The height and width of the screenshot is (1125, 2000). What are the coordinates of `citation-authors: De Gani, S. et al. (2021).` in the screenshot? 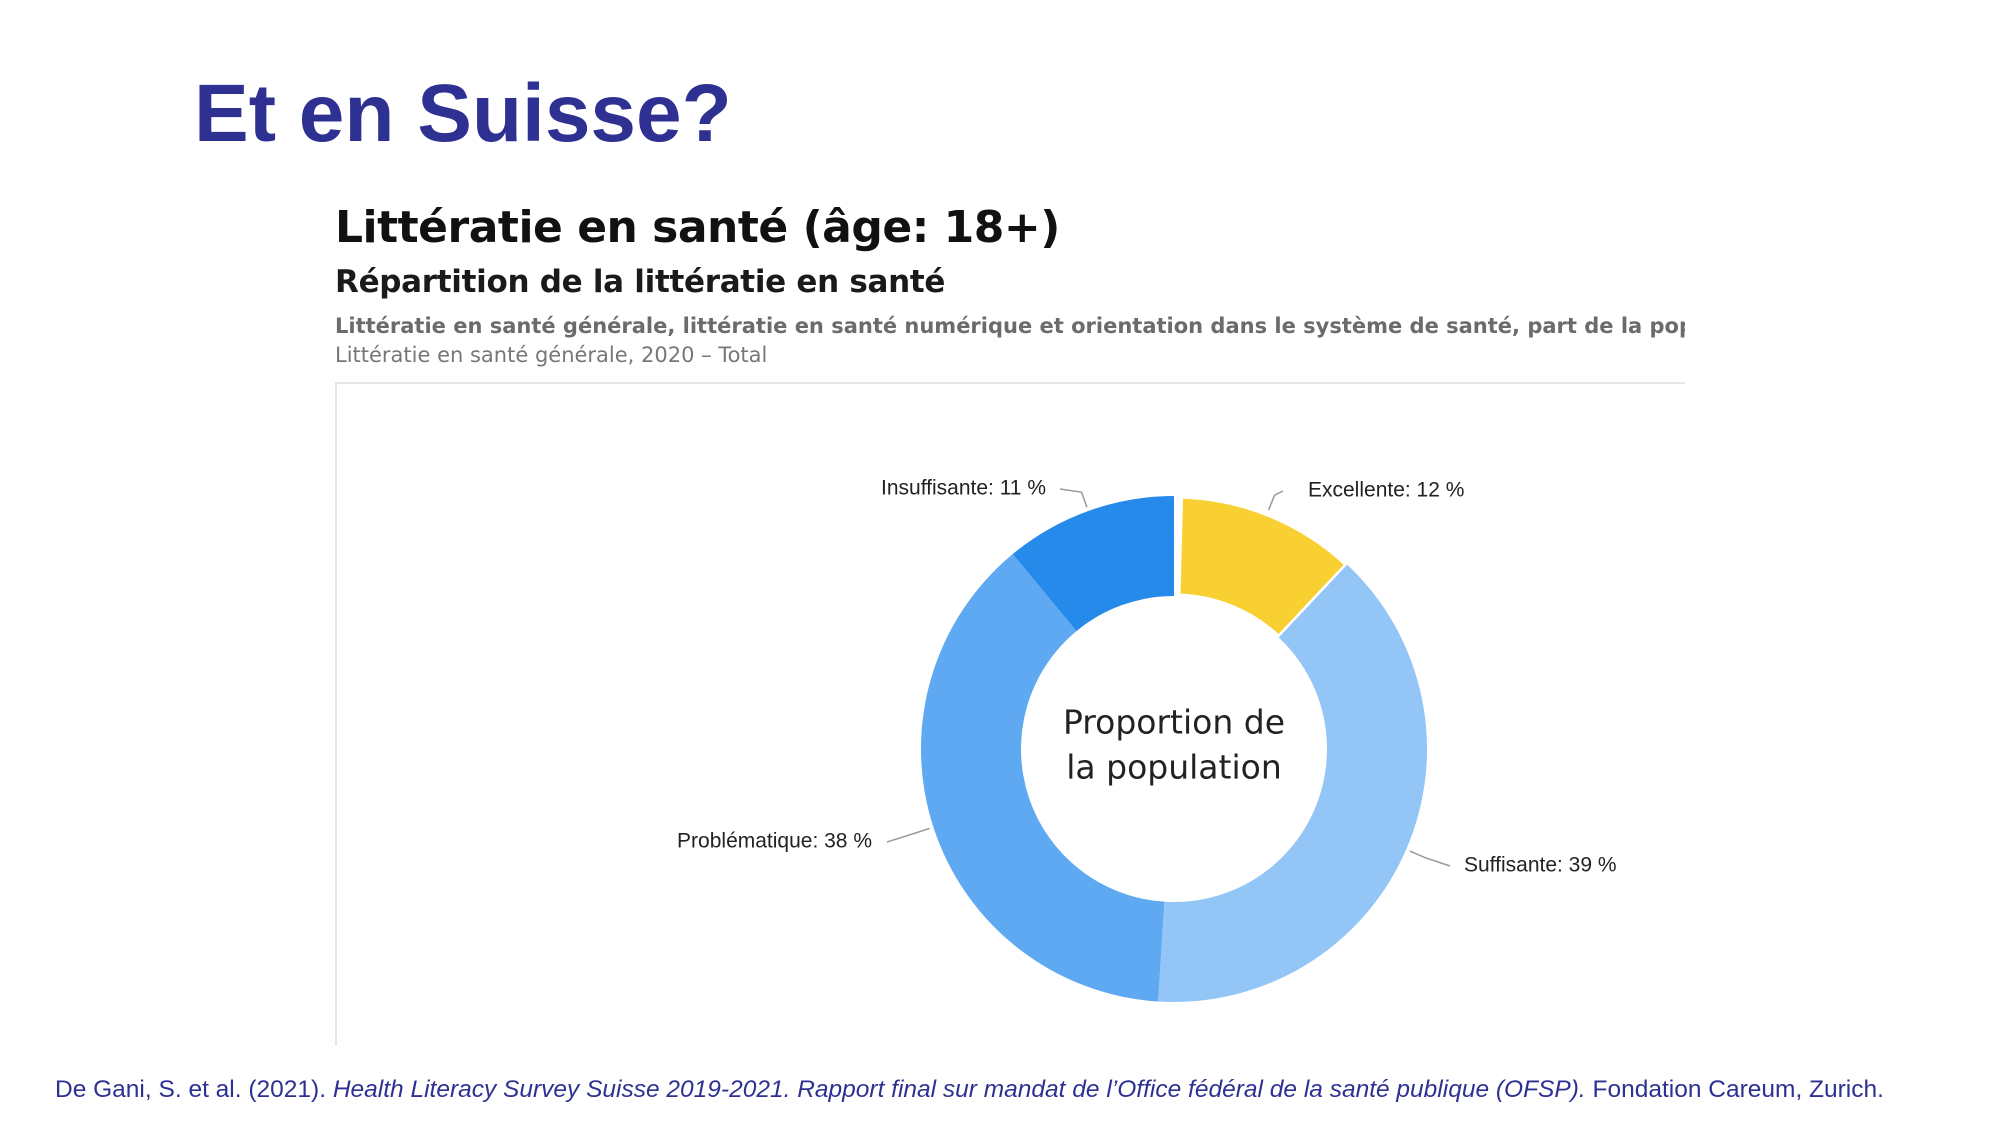 It's located at (190, 1089).